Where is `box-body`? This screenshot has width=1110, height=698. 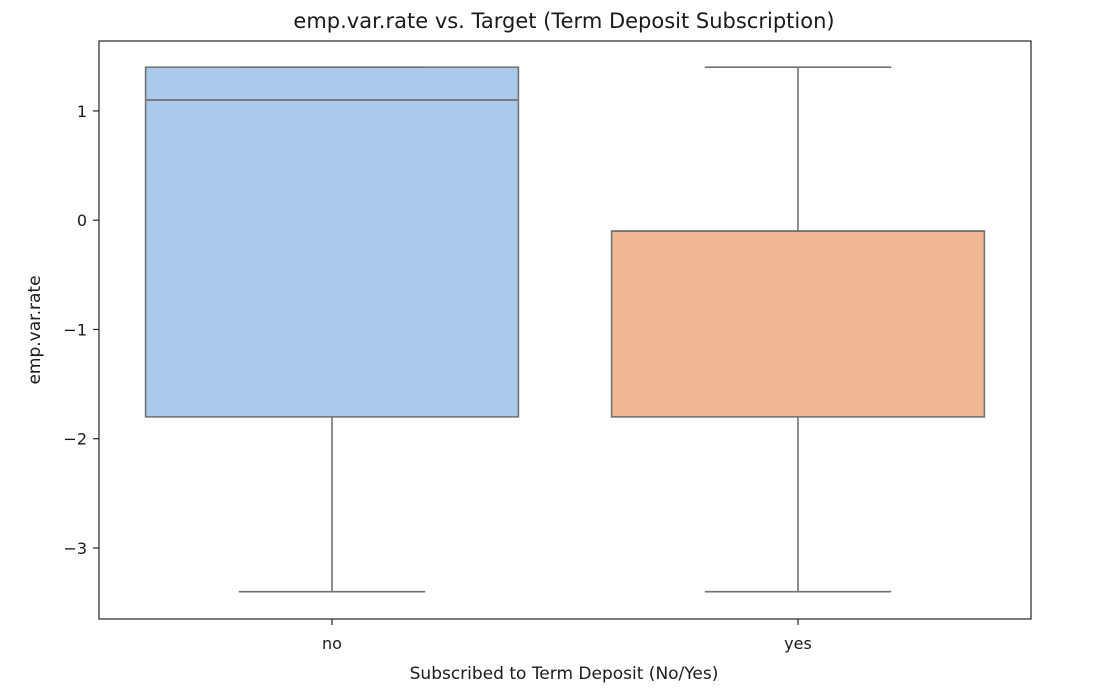
box-body is located at coordinates (798, 324).